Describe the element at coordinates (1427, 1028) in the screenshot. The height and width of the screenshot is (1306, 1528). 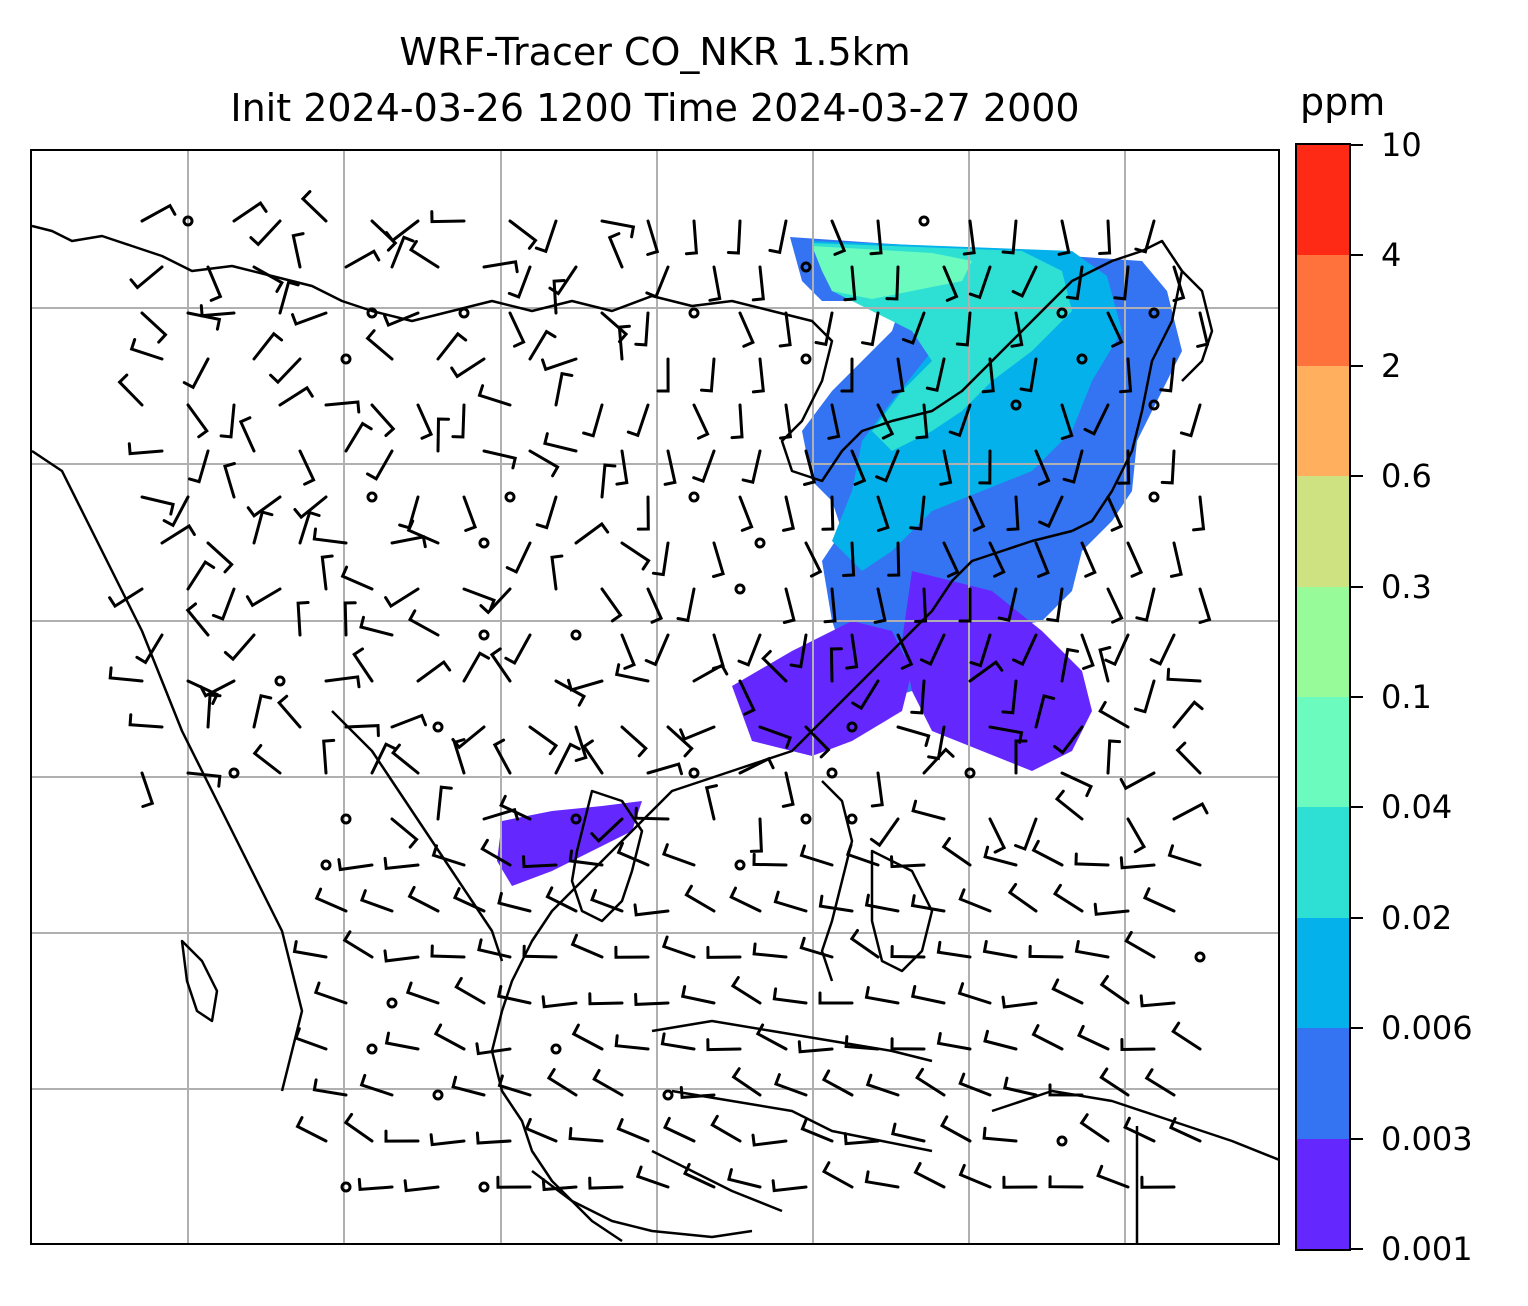
I see `colorbar-tick-label: 0.006` at that location.